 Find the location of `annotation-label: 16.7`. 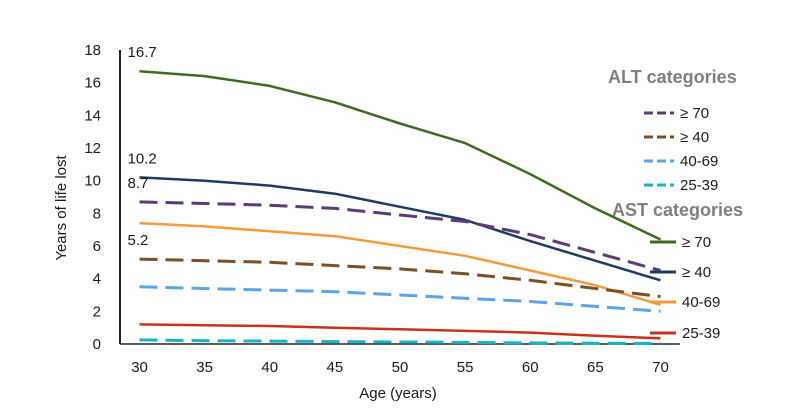

annotation-label: 16.7 is located at coordinates (142, 52).